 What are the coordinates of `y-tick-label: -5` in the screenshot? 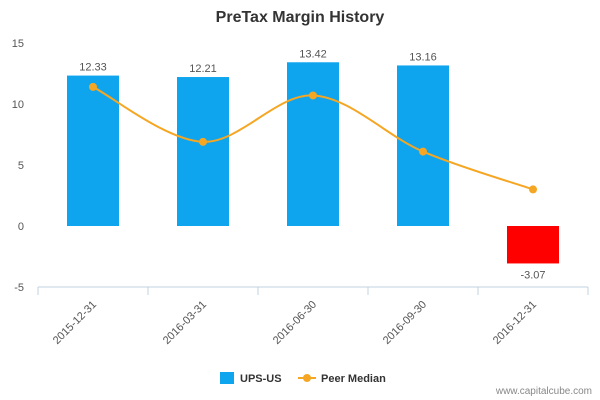 It's located at (19, 288).